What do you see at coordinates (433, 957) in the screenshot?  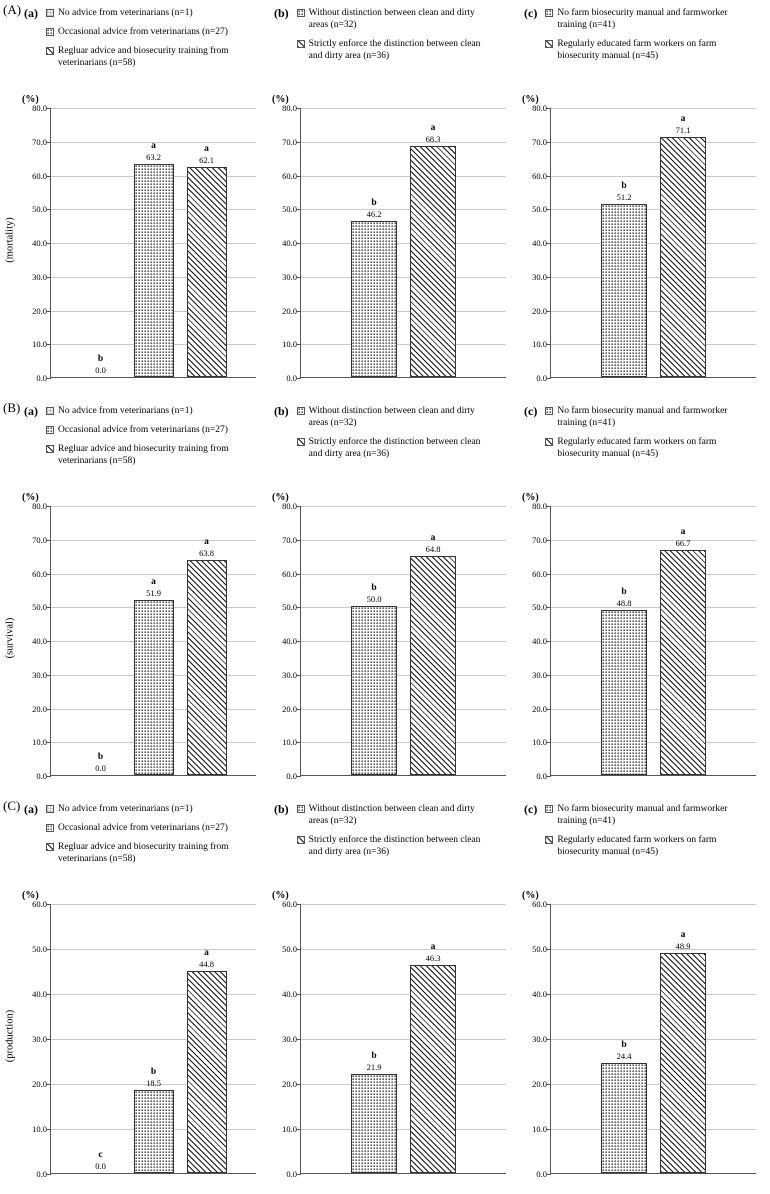 I see `bar-value: 46.3` at bounding box center [433, 957].